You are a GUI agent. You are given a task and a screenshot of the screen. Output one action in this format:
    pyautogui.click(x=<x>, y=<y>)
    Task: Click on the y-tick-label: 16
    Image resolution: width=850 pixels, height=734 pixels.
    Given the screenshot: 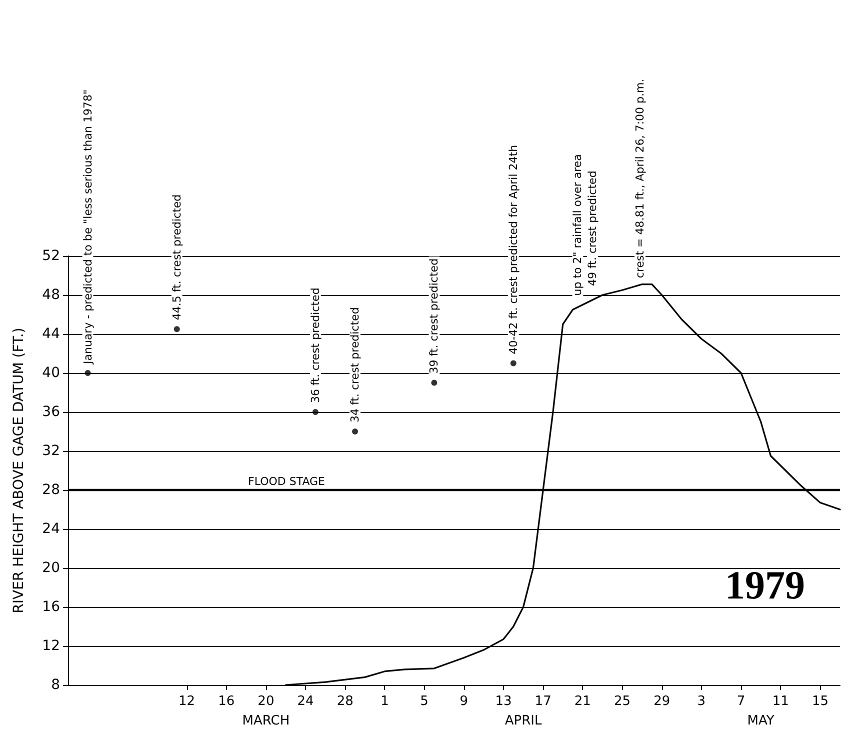 What is the action you would take?
    pyautogui.click(x=51, y=607)
    